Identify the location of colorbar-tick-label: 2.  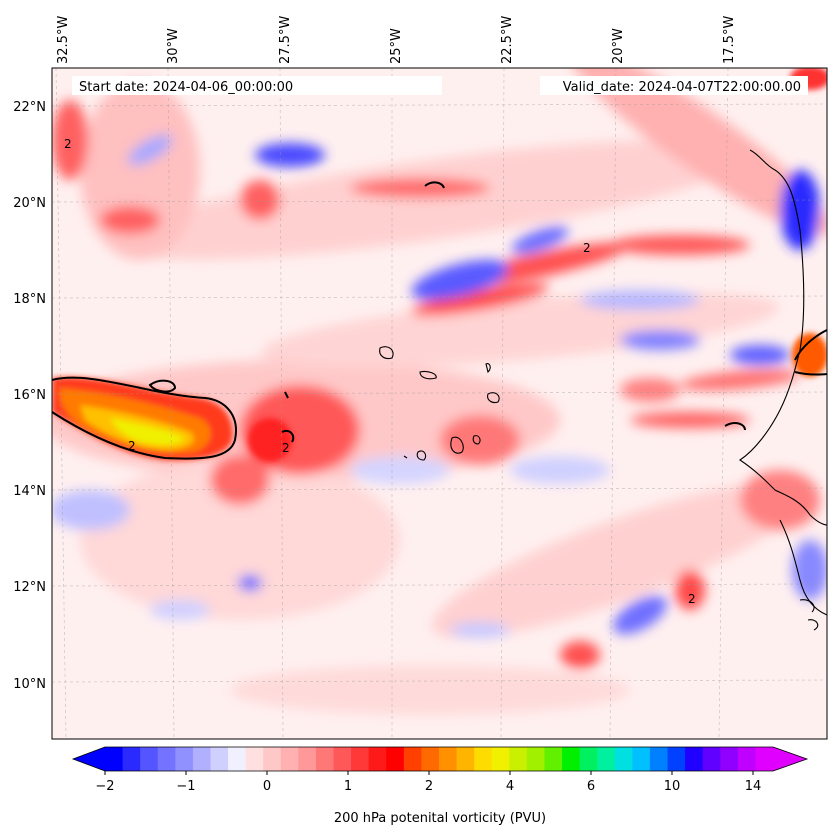
(429, 786).